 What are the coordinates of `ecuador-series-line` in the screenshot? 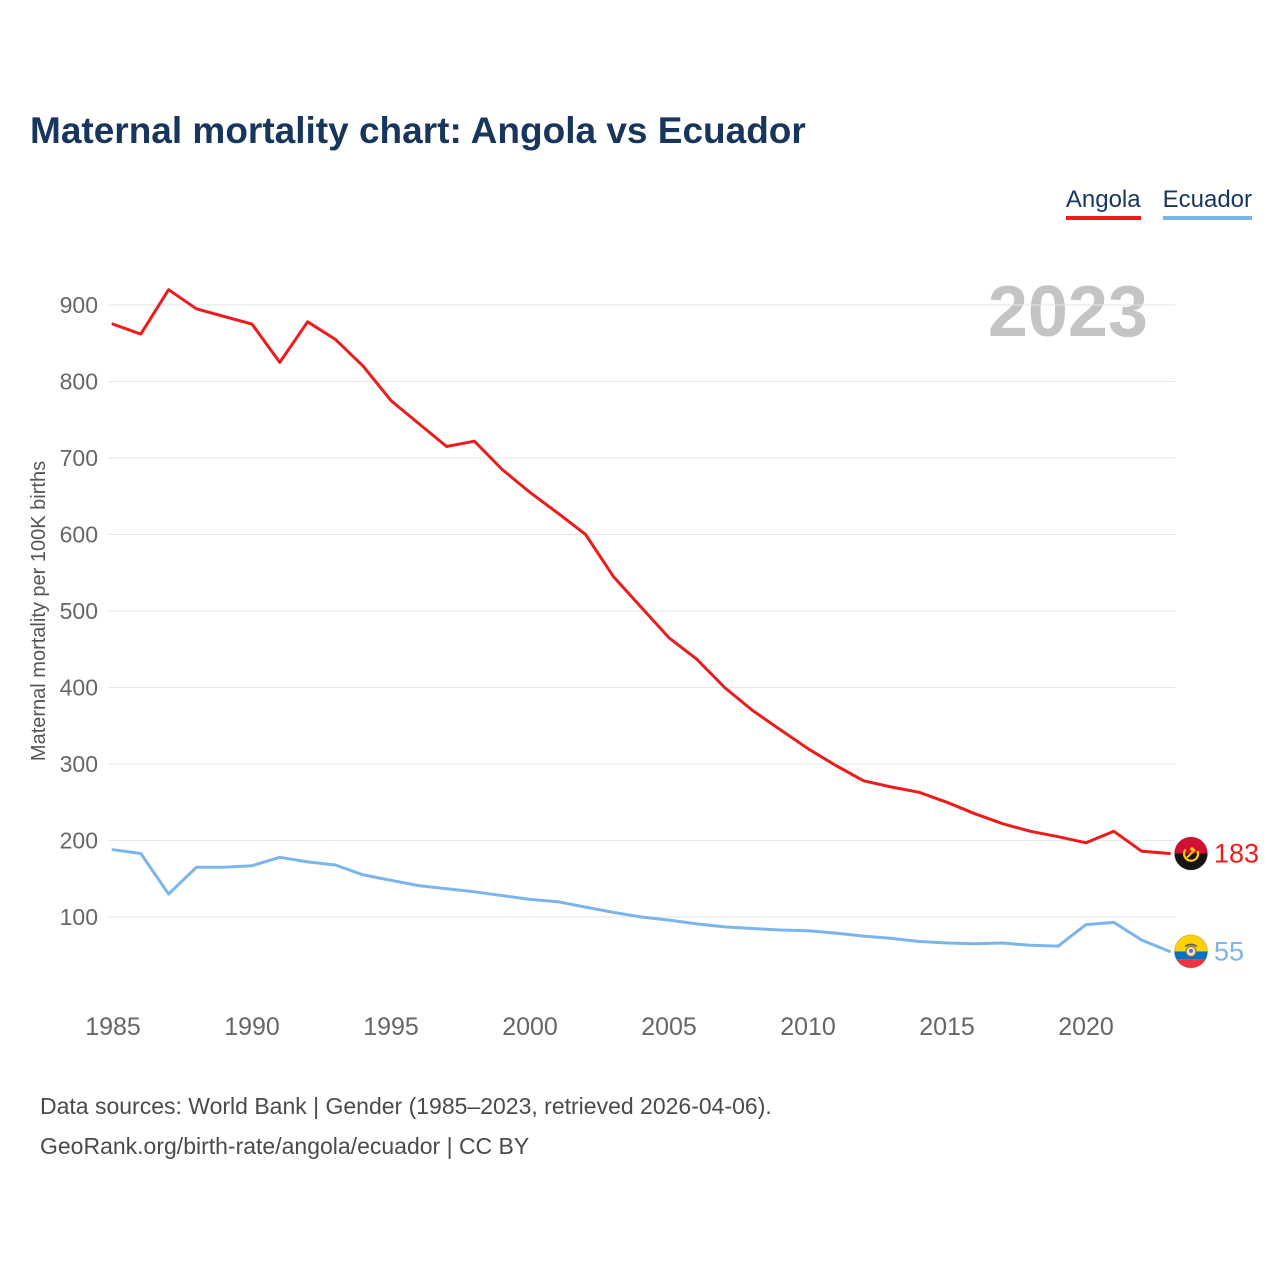 It's located at (641, 900).